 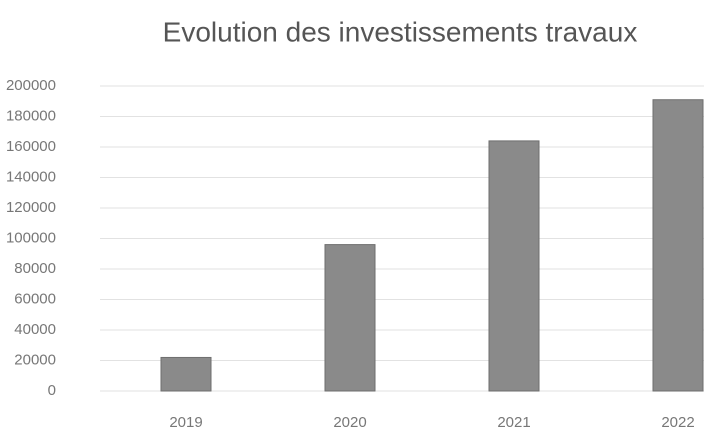 I want to click on x-tick-label: 2020, so click(x=349, y=422).